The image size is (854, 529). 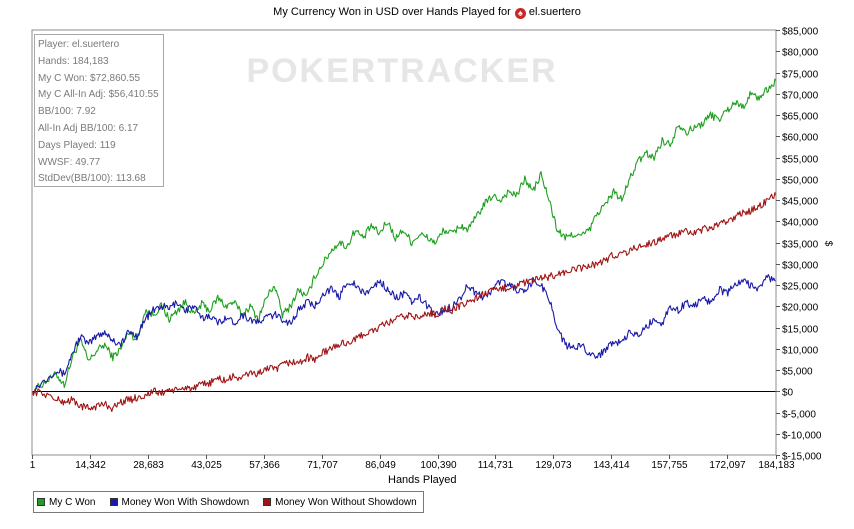 What do you see at coordinates (380, 465) in the screenshot?
I see `x-tick-label: 86,049` at bounding box center [380, 465].